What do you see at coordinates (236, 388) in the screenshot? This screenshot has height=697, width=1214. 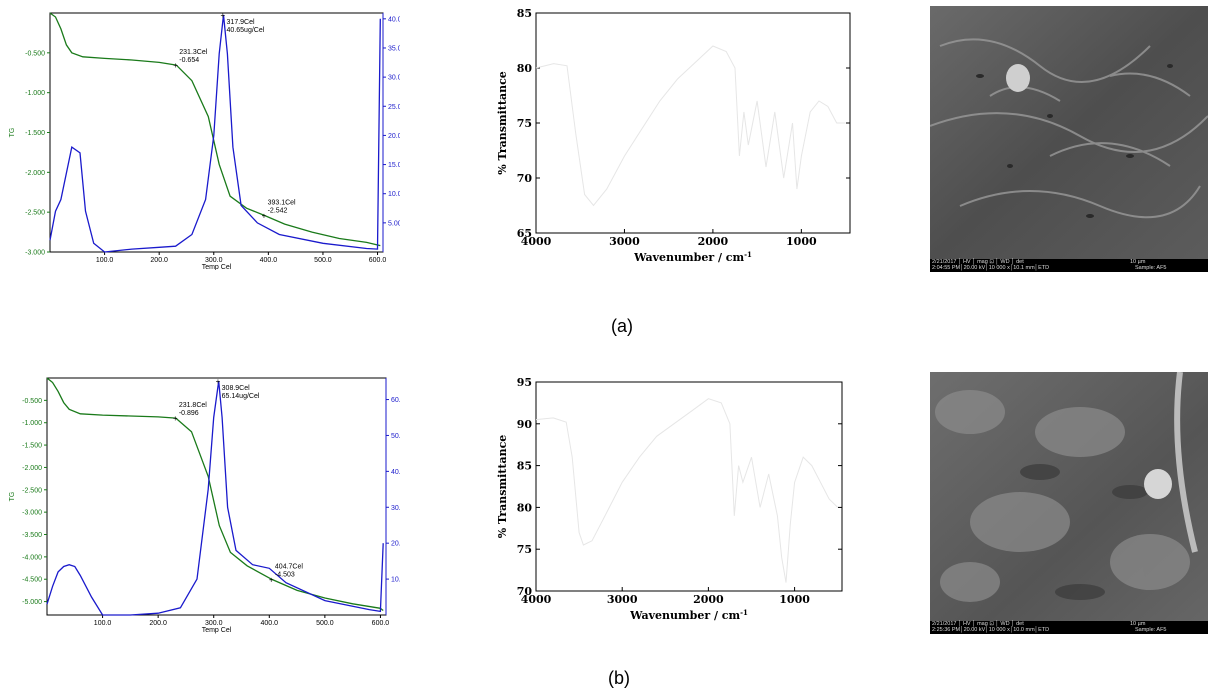 I see `annotation-label: 308.9Cel` at bounding box center [236, 388].